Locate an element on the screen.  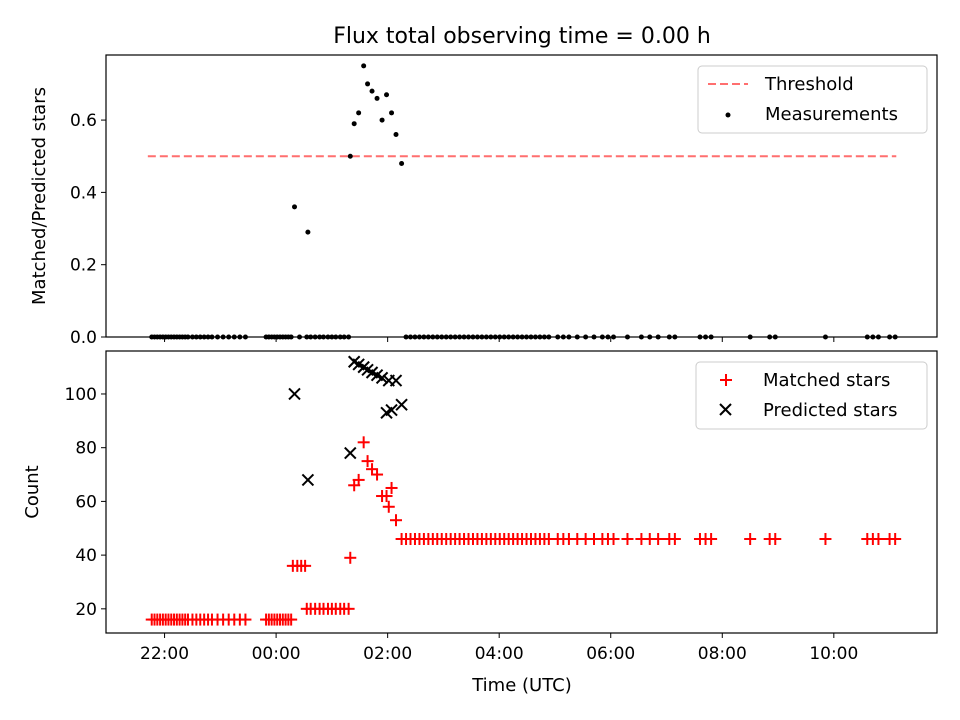
top-legend: Threshold Measurements is located at coordinates (812, 99).